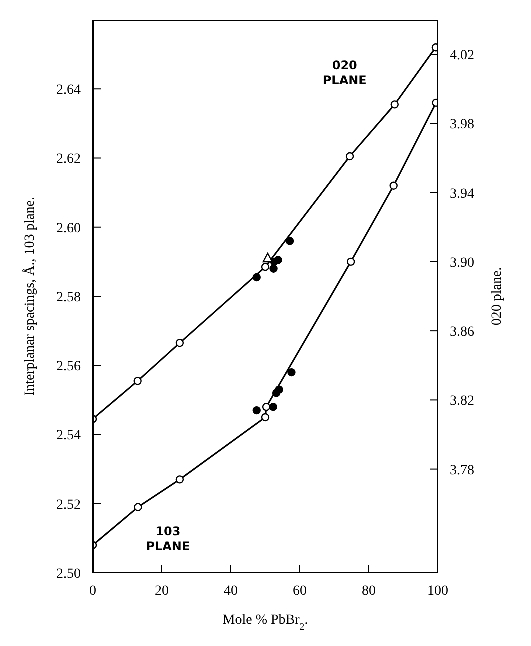 Image resolution: width=531 pixels, height=646 pixels. What do you see at coordinates (462, 125) in the screenshot?
I see `y2-tick-label: 3.98` at bounding box center [462, 125].